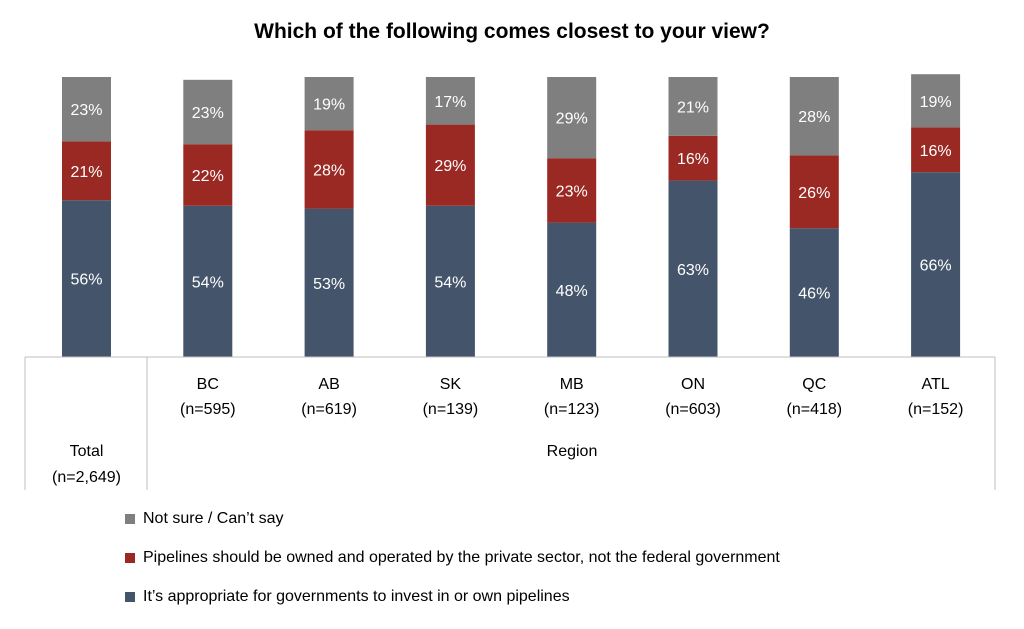  Describe the element at coordinates (208, 384) in the screenshot. I see `category-label-bc: BC` at that location.